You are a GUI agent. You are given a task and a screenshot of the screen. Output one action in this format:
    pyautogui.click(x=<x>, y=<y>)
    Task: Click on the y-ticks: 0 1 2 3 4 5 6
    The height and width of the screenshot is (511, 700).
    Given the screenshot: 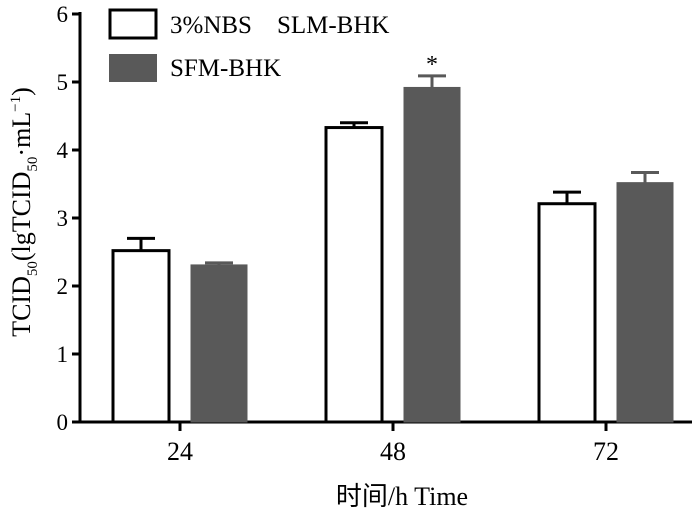 What is the action you would take?
    pyautogui.click(x=68, y=218)
    